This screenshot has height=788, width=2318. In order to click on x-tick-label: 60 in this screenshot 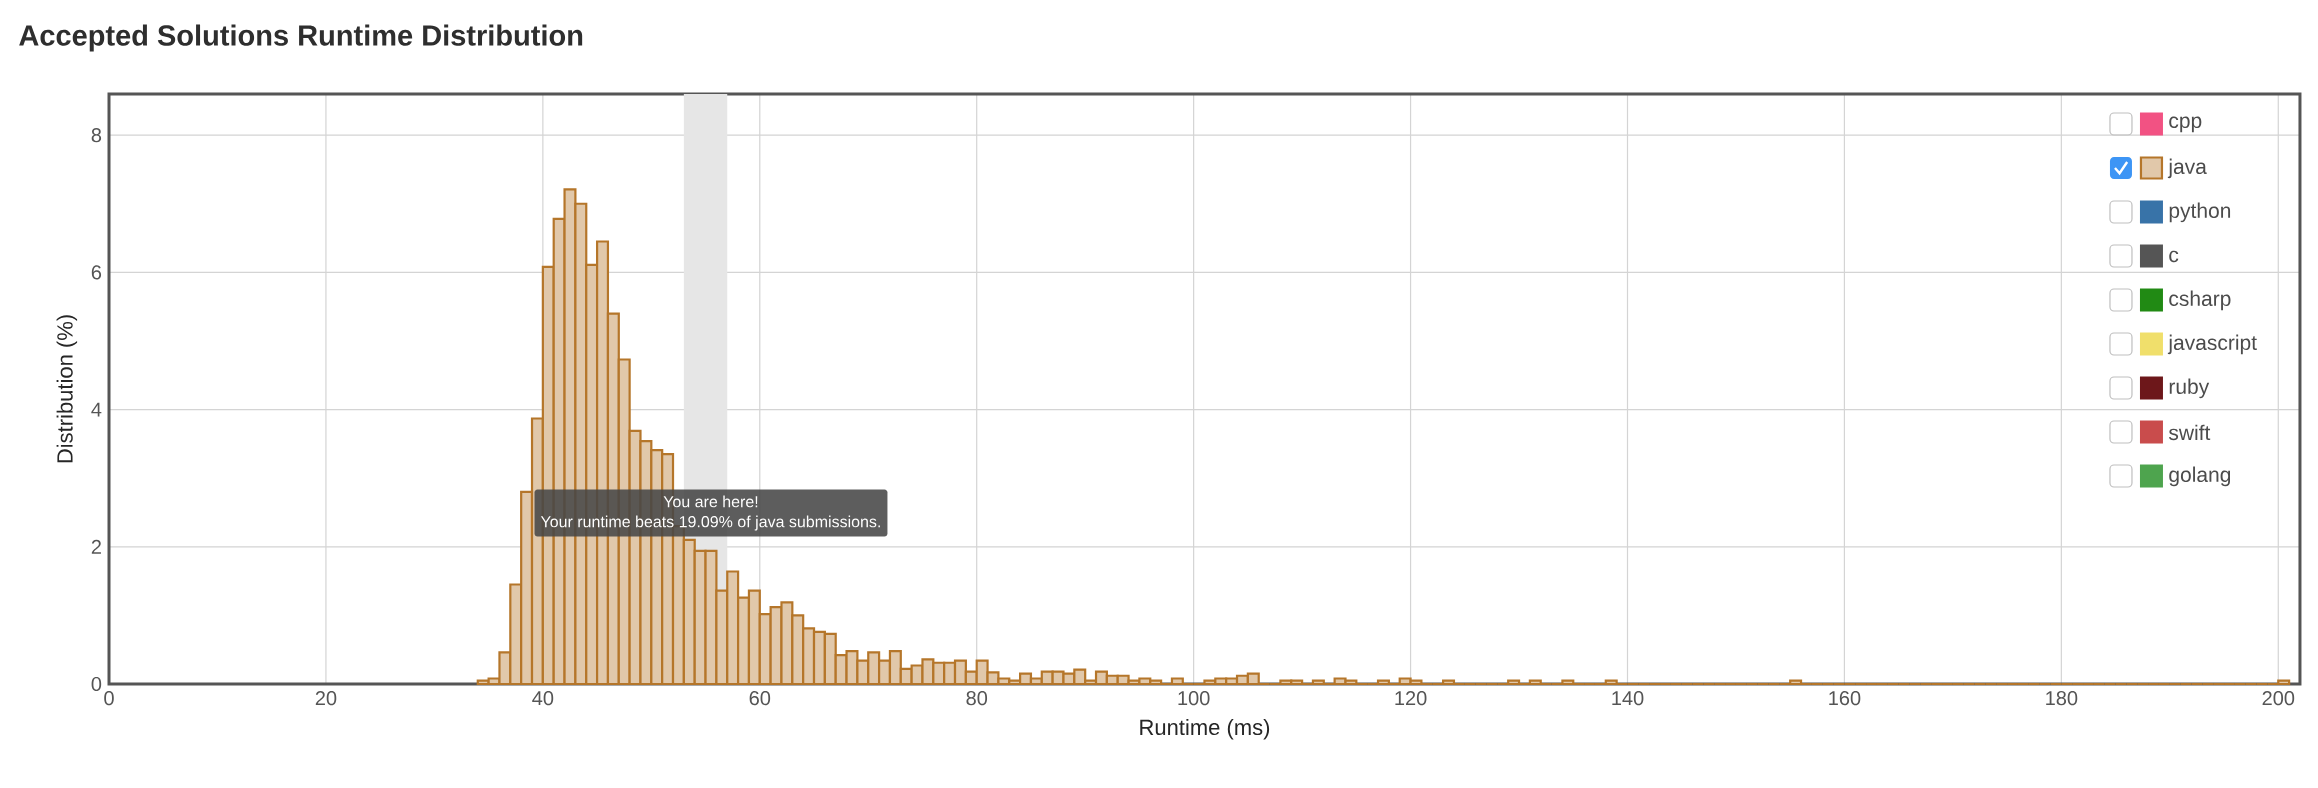, I will do `click(760, 698)`.